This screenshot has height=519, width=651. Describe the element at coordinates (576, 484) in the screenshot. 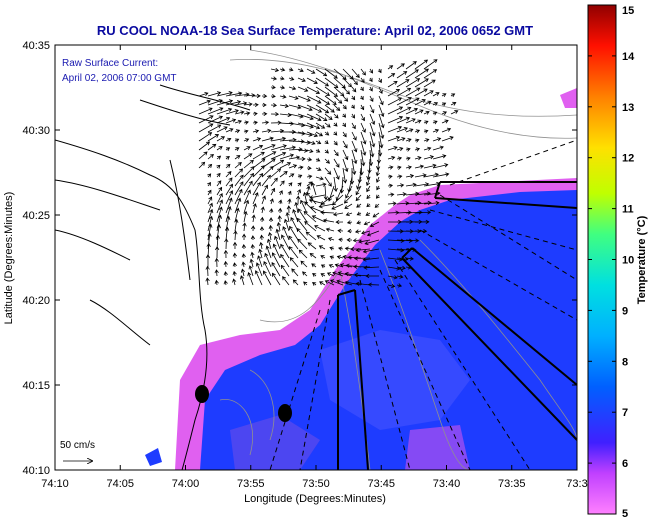

I see `x-tick-label: 73:3` at that location.